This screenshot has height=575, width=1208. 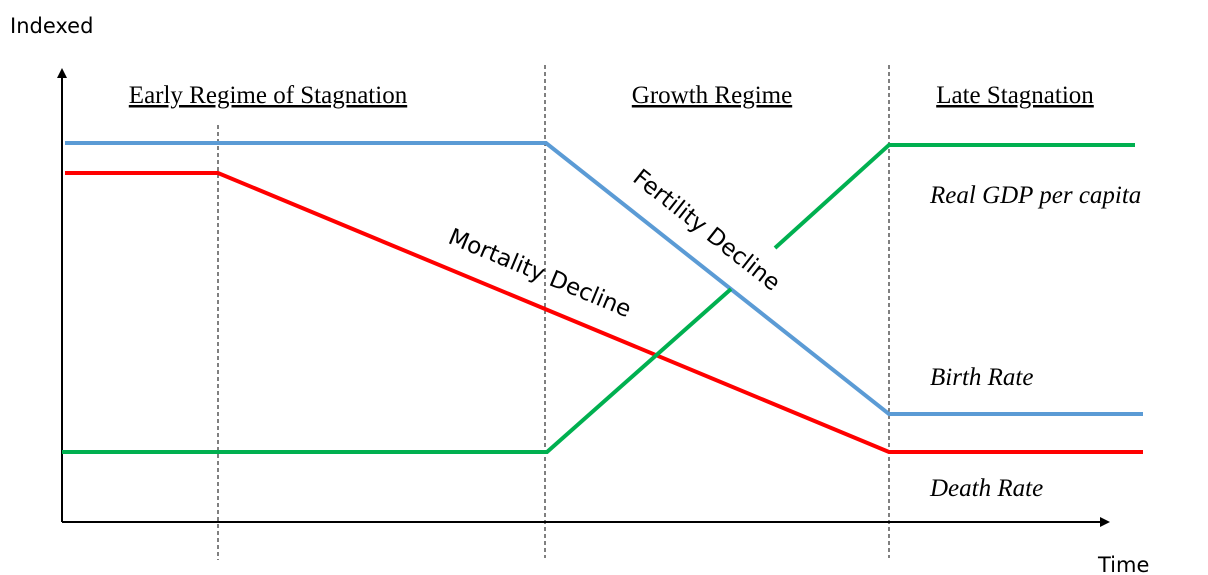 I want to click on y-axis-label: Indexed, so click(x=51, y=26).